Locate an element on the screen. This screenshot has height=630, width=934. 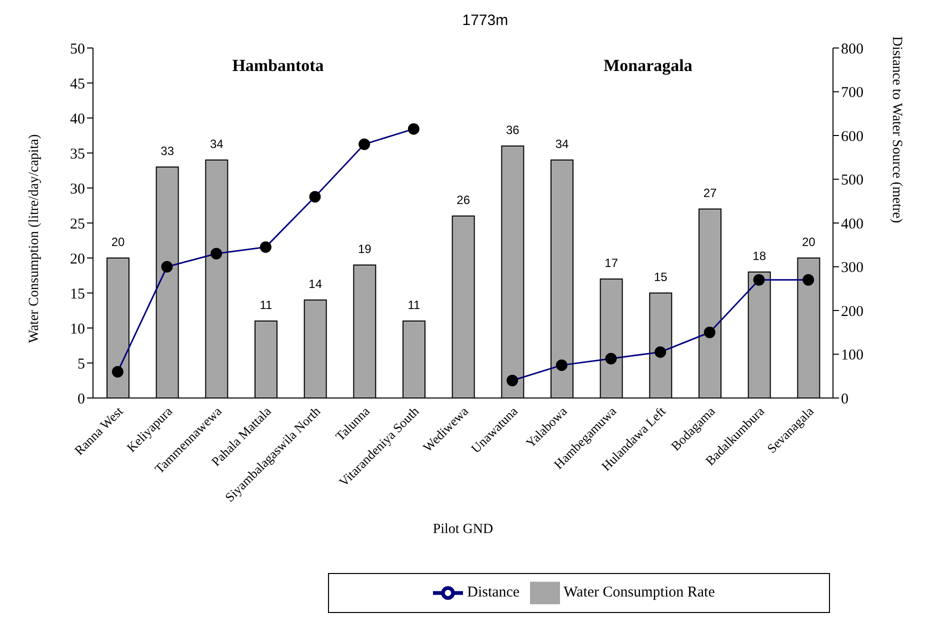
y-tick-label: 35 is located at coordinates (77, 154).